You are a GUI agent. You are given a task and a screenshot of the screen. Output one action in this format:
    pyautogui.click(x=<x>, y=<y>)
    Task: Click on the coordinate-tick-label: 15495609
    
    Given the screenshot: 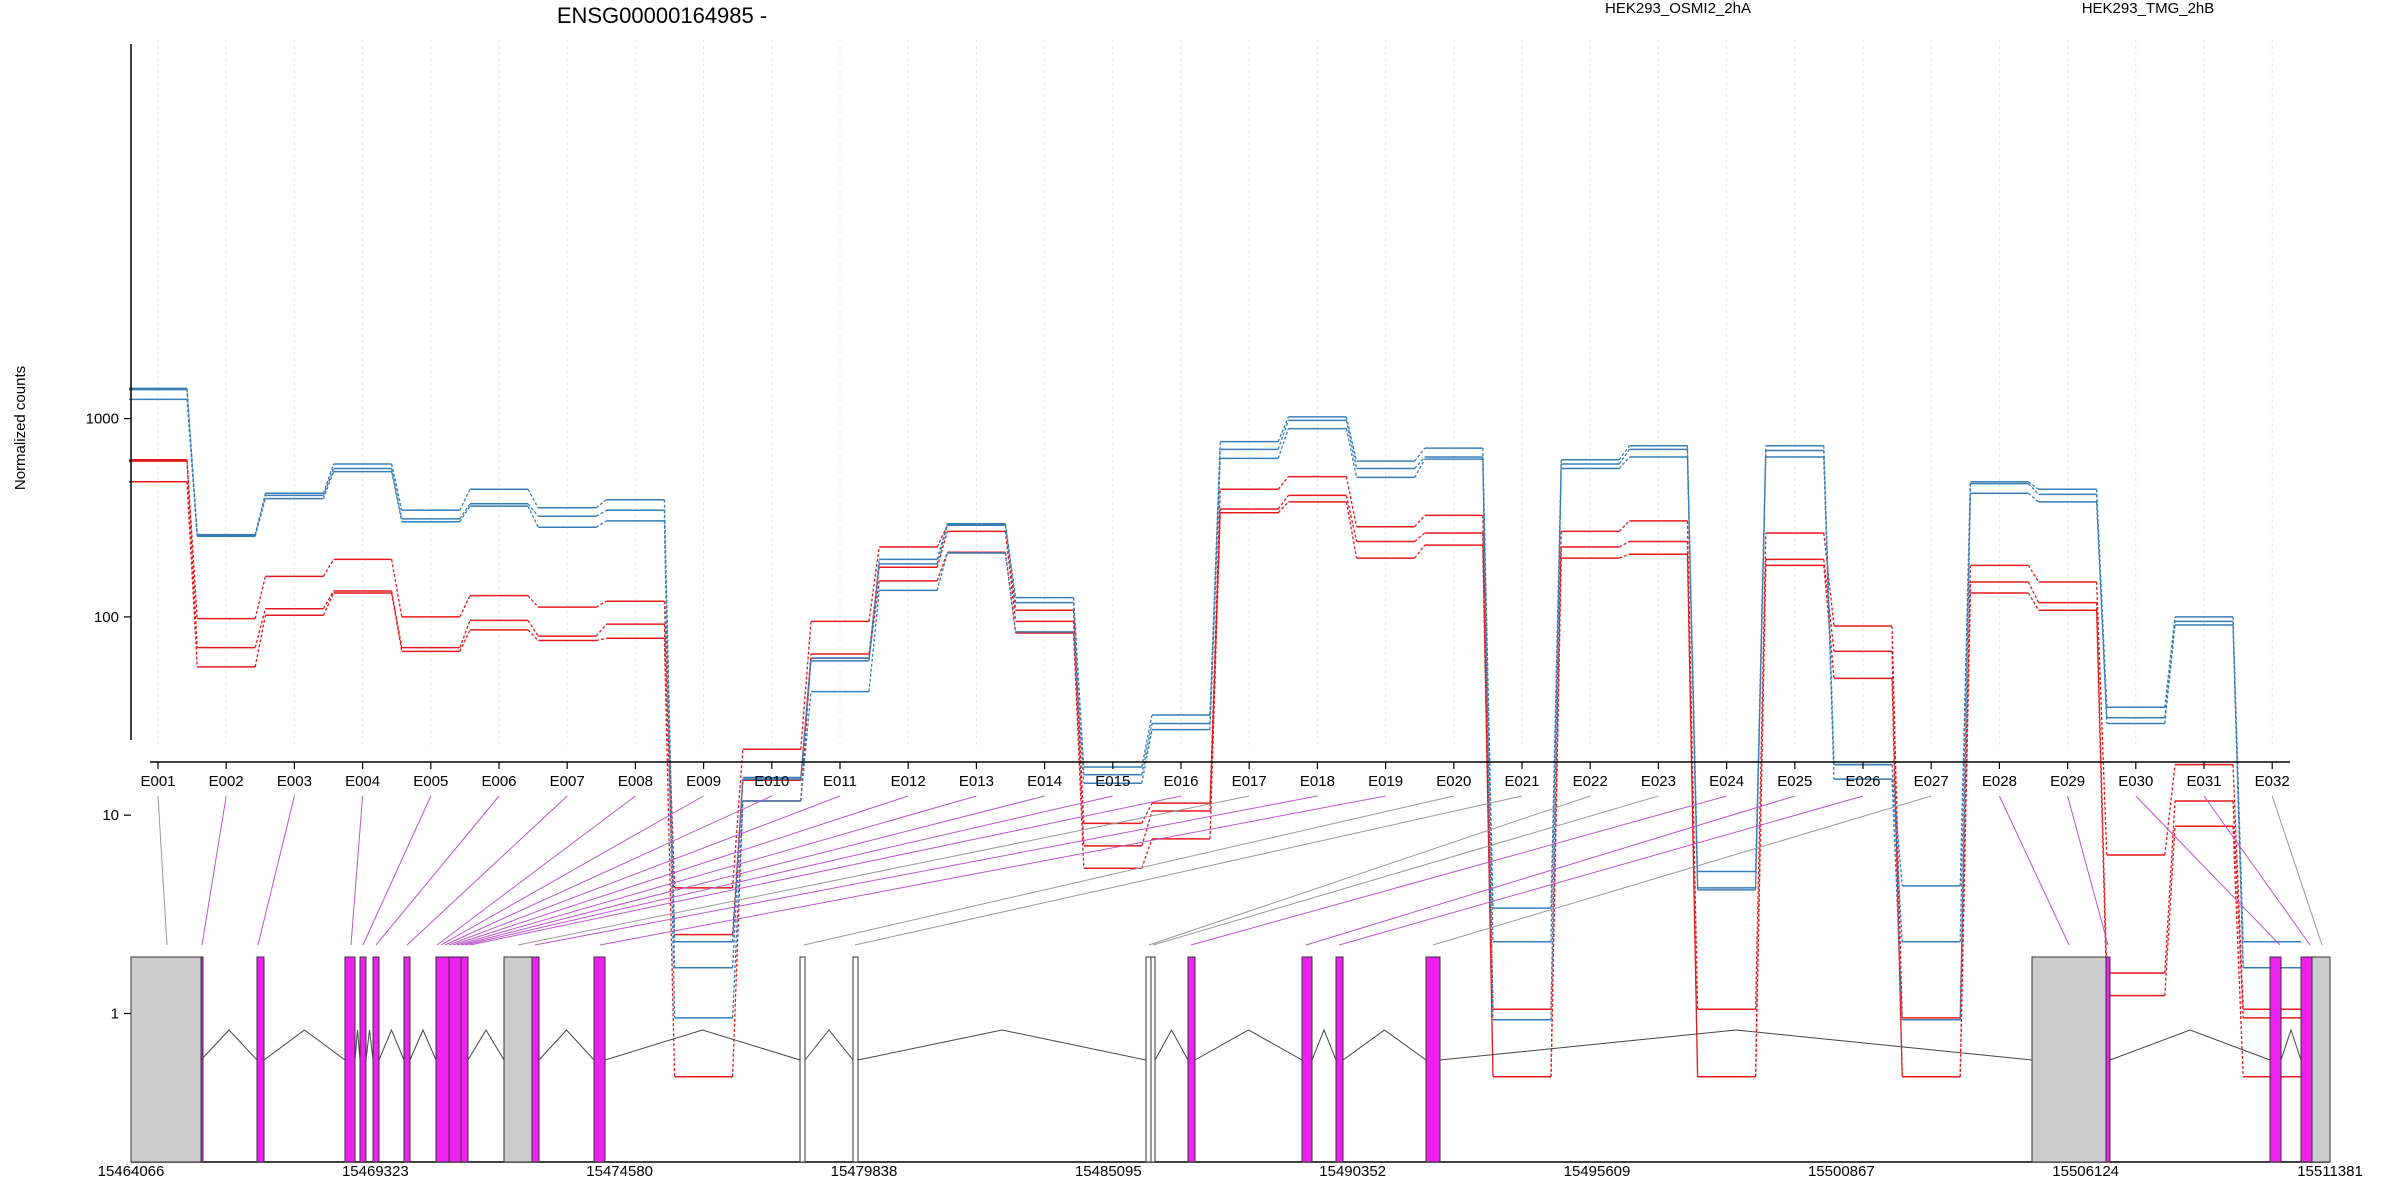 What is the action you would take?
    pyautogui.click(x=1597, y=1171)
    